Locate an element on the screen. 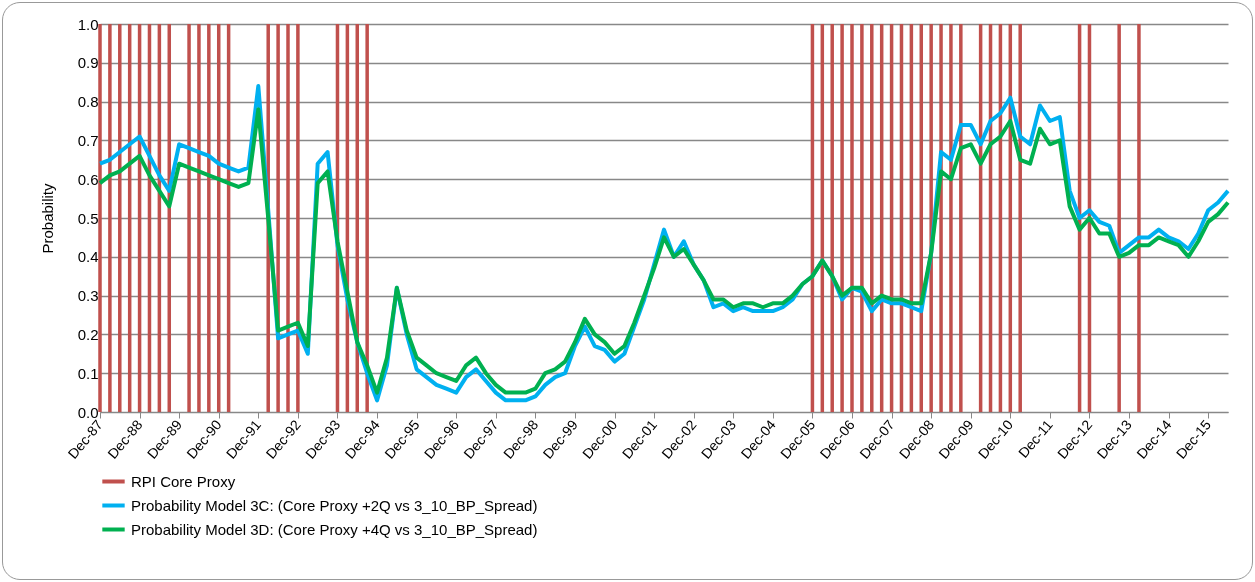  y-tick-label: 0.6 is located at coordinates (88, 179).